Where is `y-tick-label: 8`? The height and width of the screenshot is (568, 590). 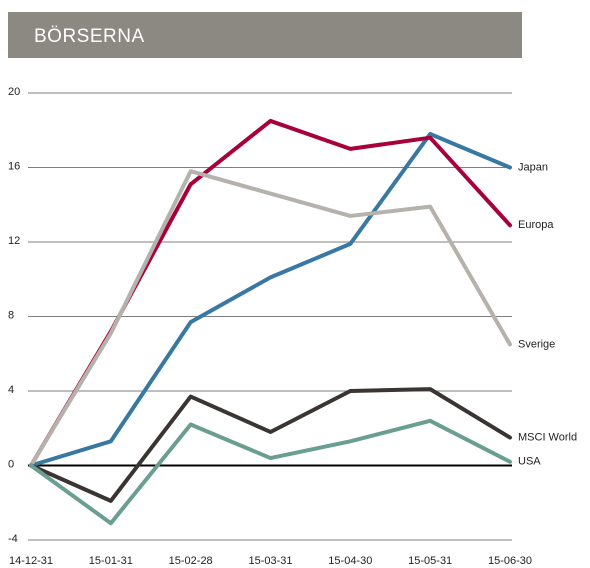
y-tick-label: 8 is located at coordinates (11, 315).